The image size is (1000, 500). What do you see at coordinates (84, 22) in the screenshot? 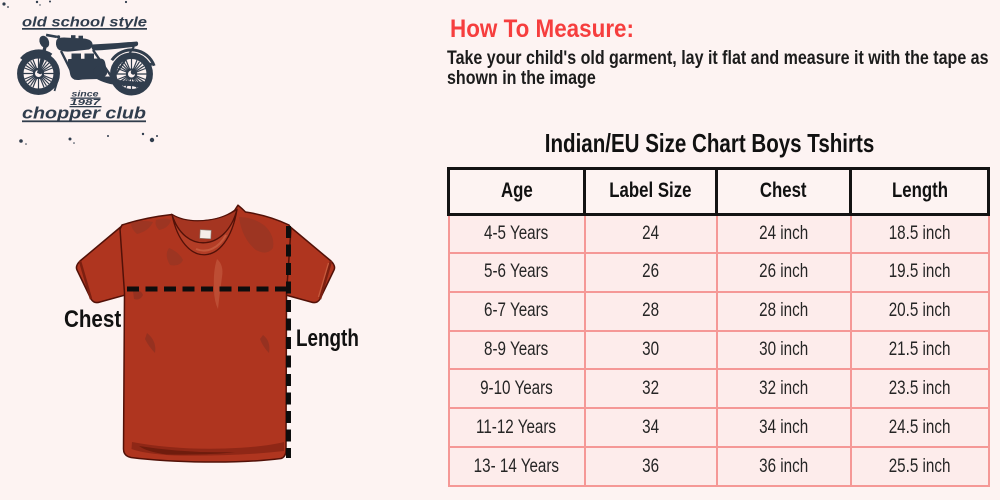
I see `svg-text: old school style` at bounding box center [84, 22].